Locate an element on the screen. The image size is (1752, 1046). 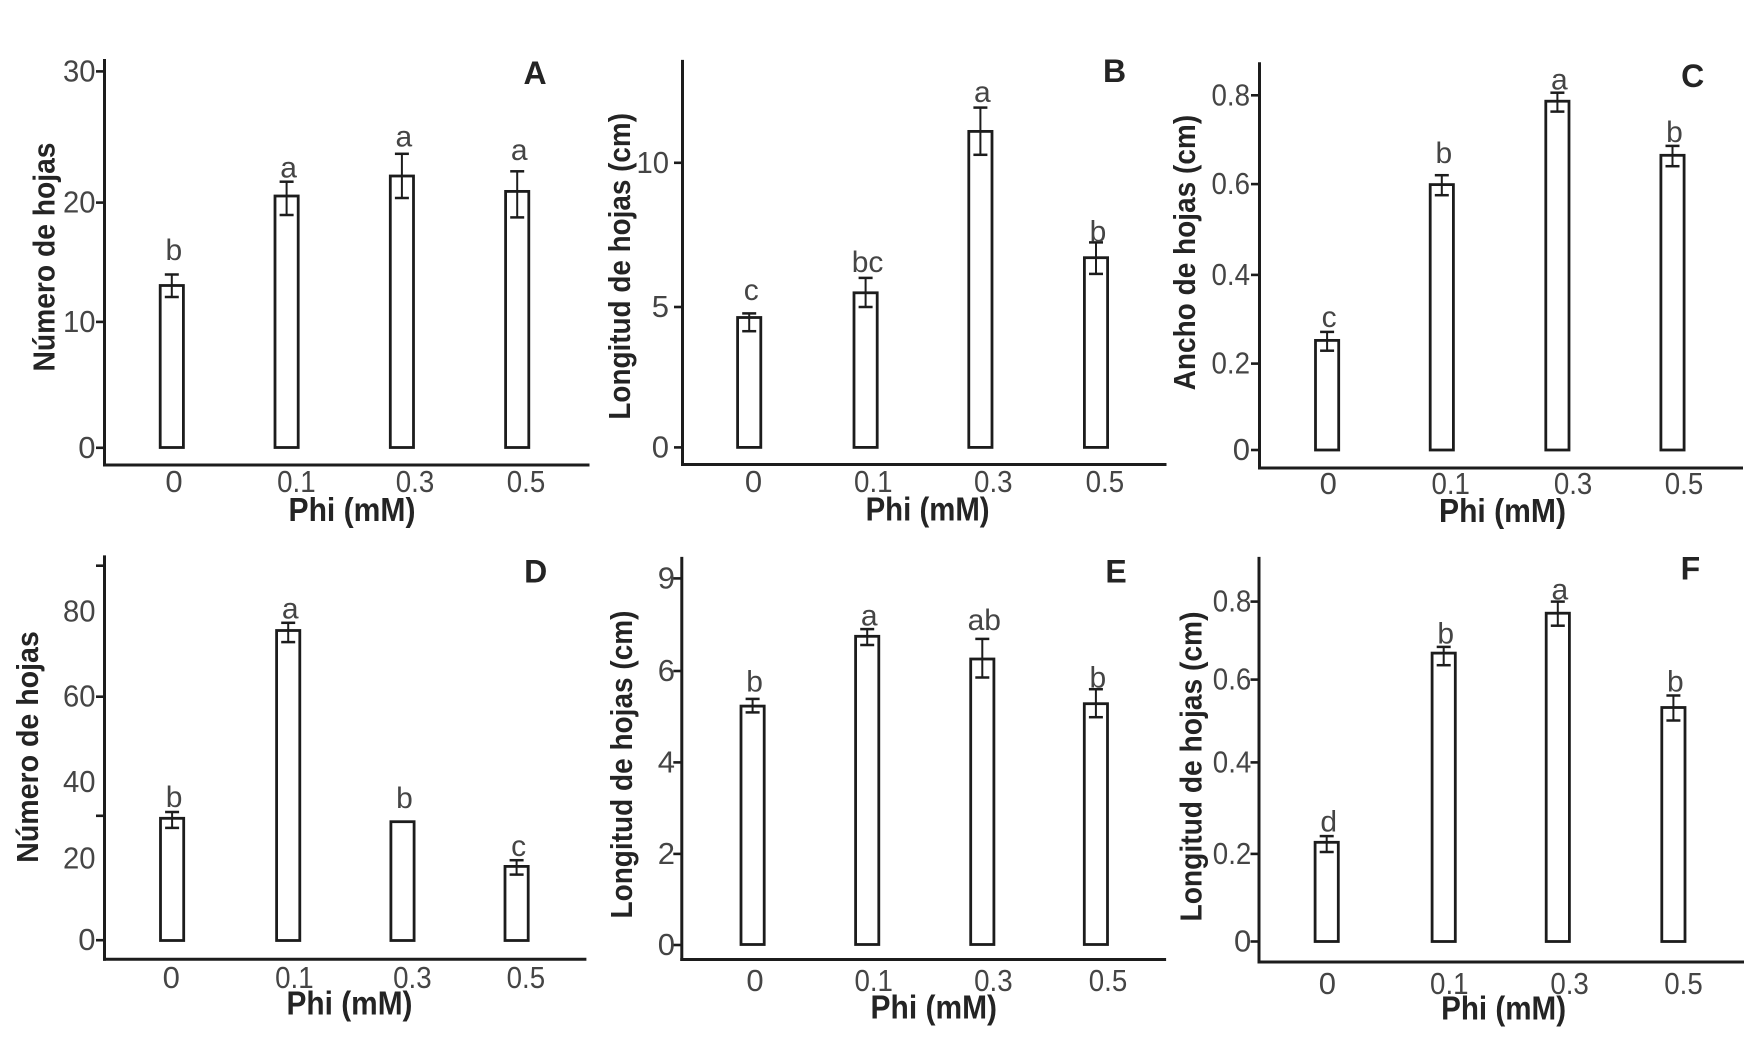
svg-text: 6 is located at coordinates (666, 670).